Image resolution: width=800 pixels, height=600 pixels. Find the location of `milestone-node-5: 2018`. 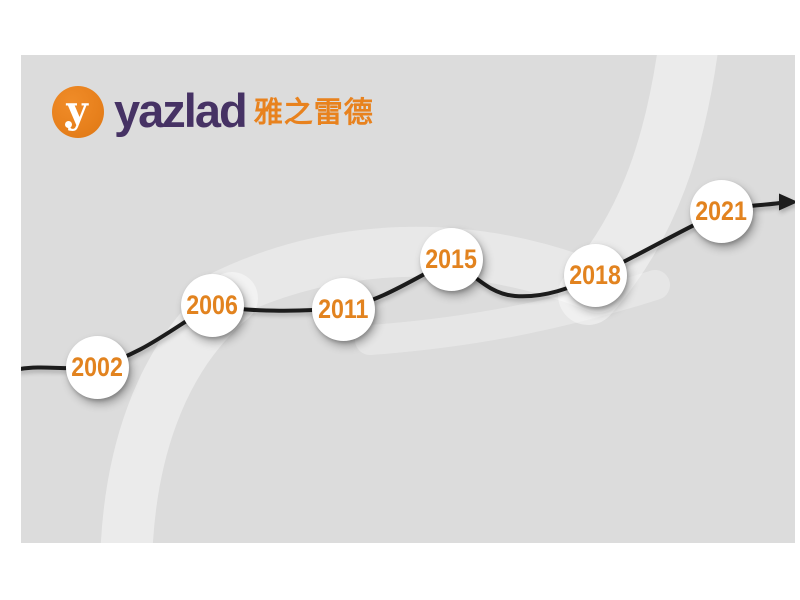

milestone-node-5: 2018 is located at coordinates (595, 275).